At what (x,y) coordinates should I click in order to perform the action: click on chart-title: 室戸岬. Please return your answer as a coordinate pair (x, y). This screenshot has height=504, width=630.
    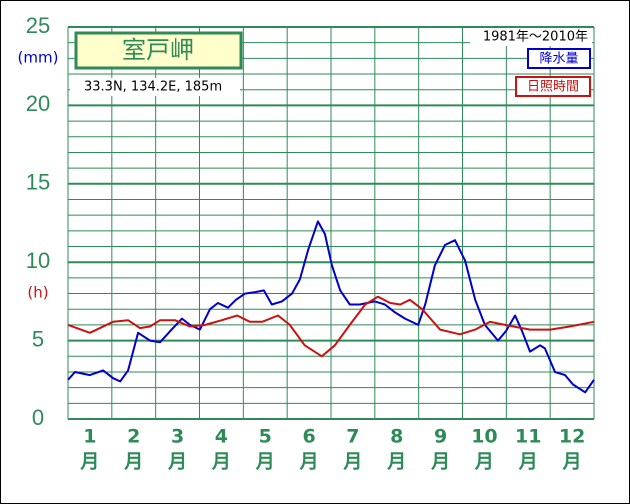
    Looking at the image, I should click on (158, 50).